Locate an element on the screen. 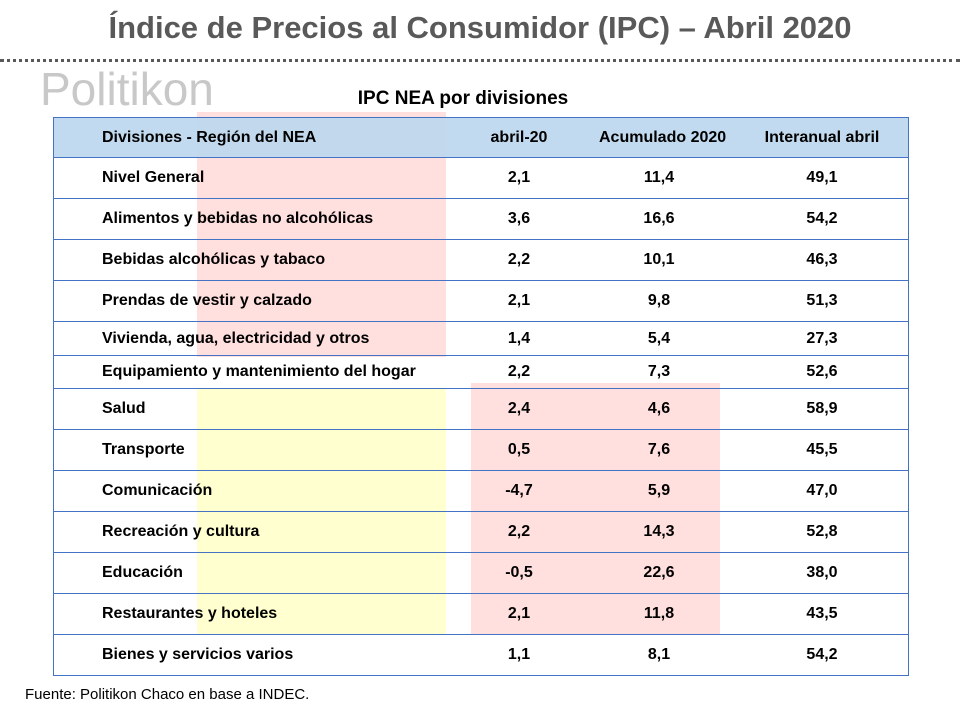 This screenshot has width=960, height=720. cell-value: 52,6 is located at coordinates (822, 371).